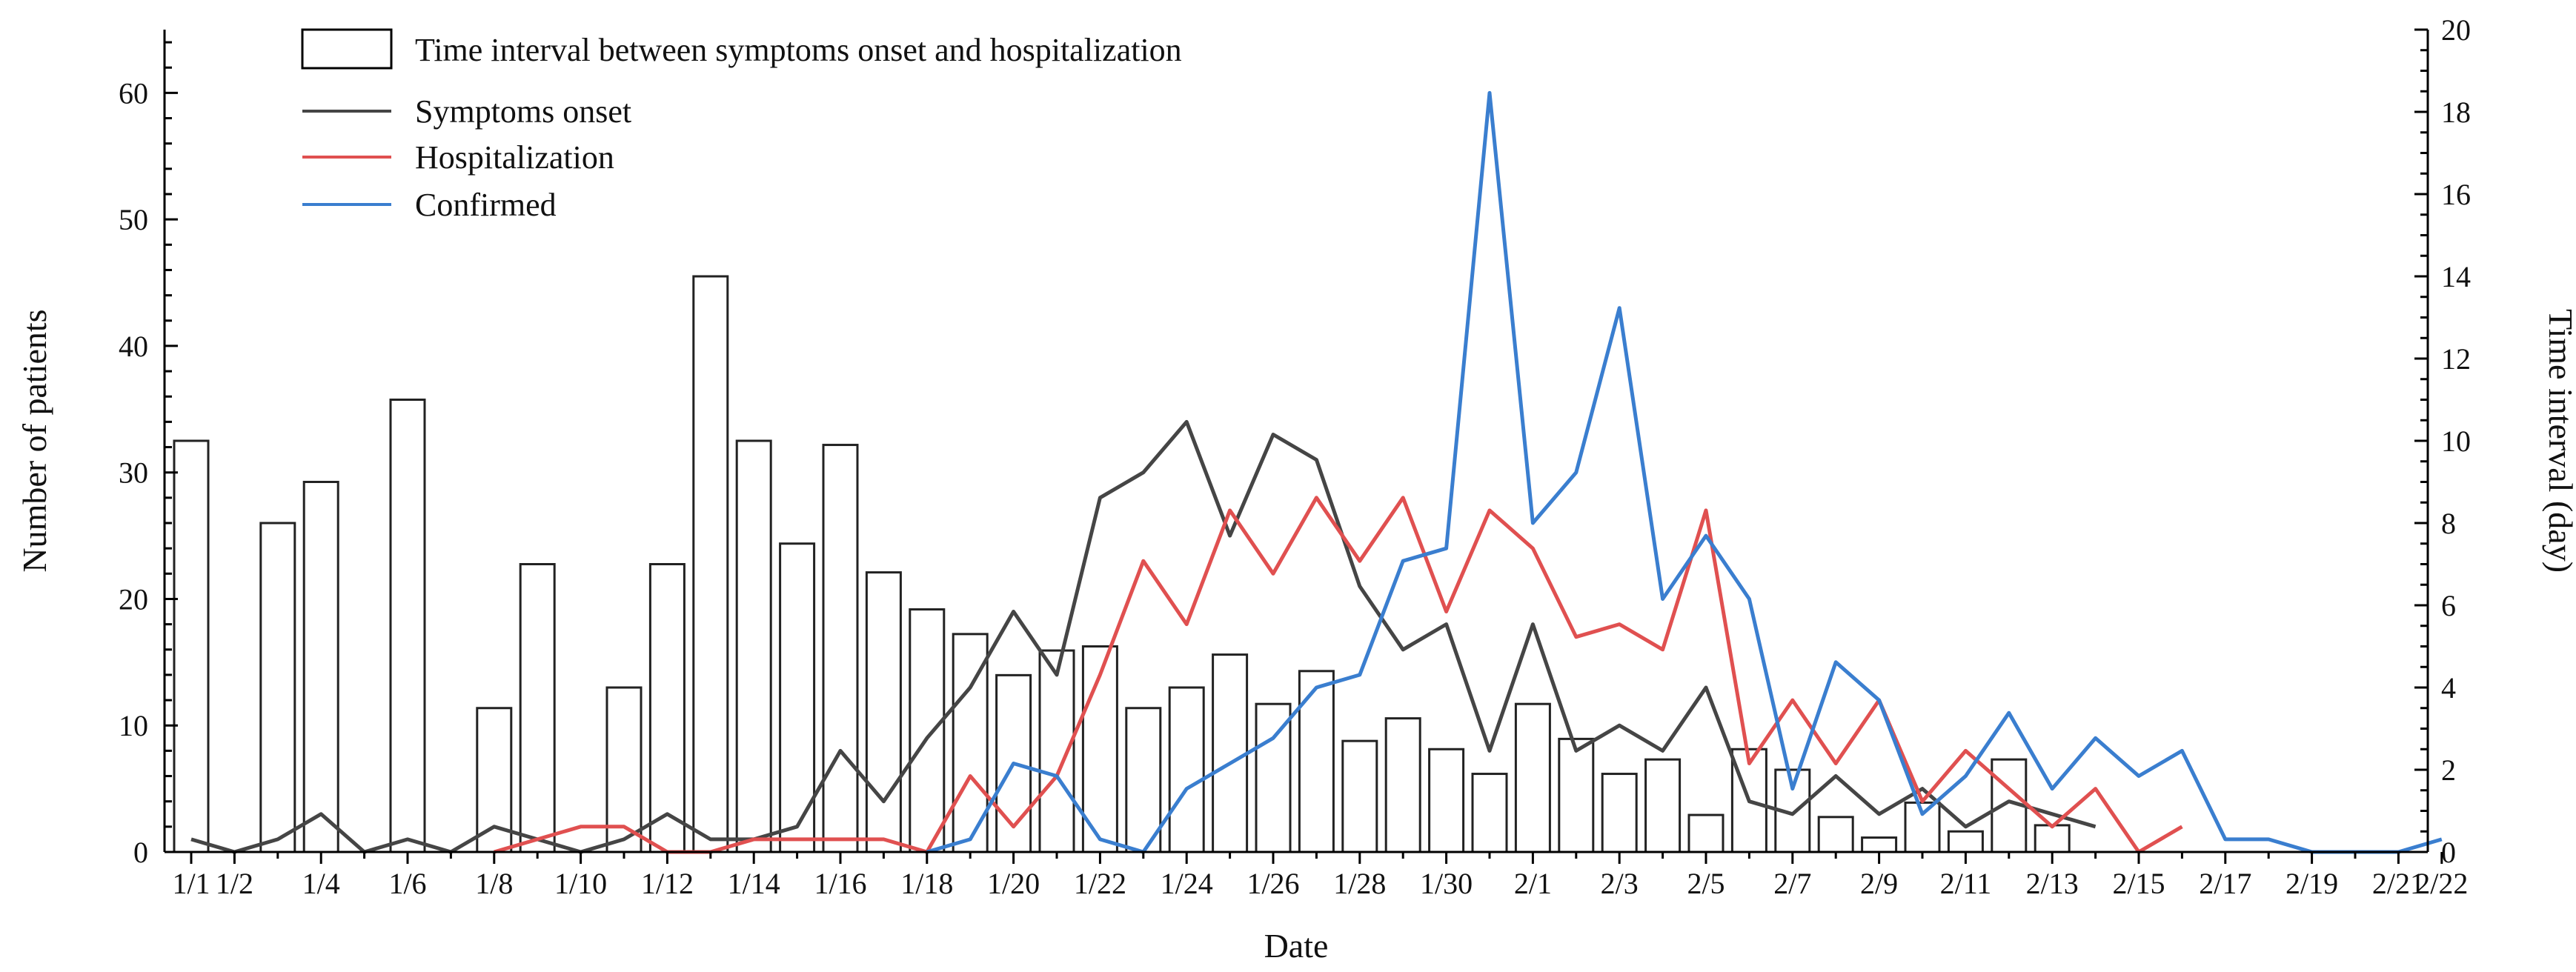 The width and height of the screenshot is (2576, 972). What do you see at coordinates (2456, 112) in the screenshot?
I see `y-right-tick-label: 18` at bounding box center [2456, 112].